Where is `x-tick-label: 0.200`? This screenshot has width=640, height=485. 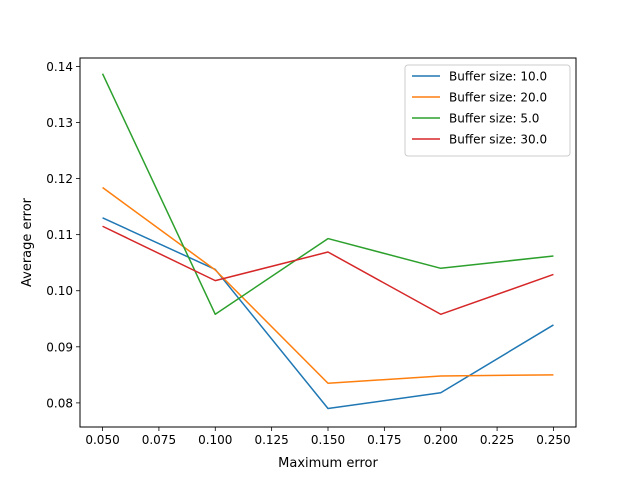
x-tick-label: 0.200 is located at coordinates (441, 440).